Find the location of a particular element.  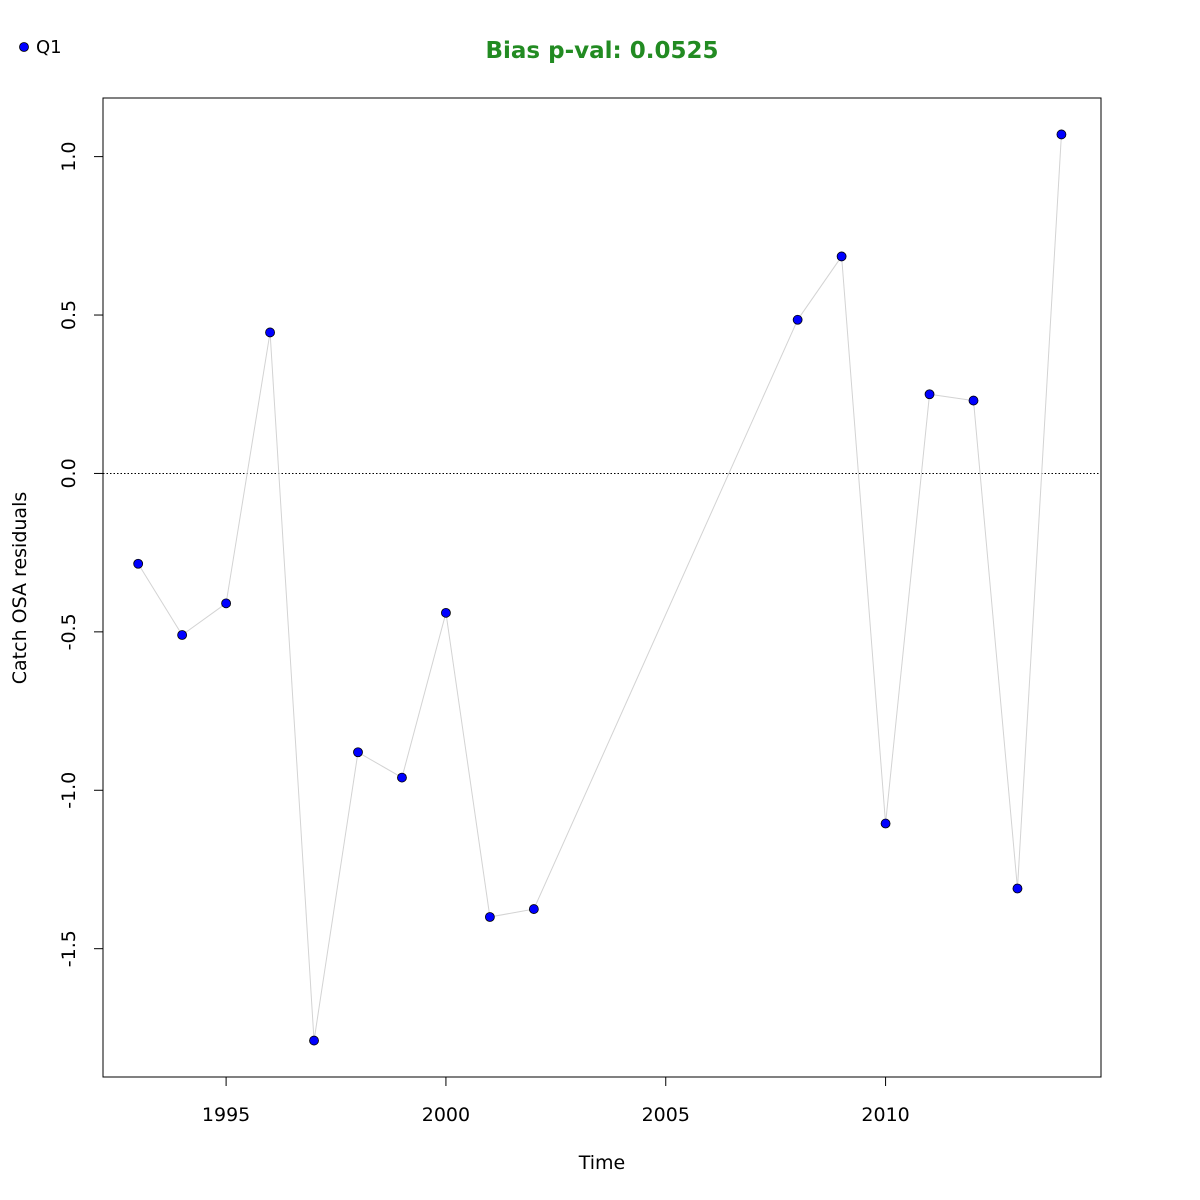

y-tick-label: 1.0 is located at coordinates (69, 157).